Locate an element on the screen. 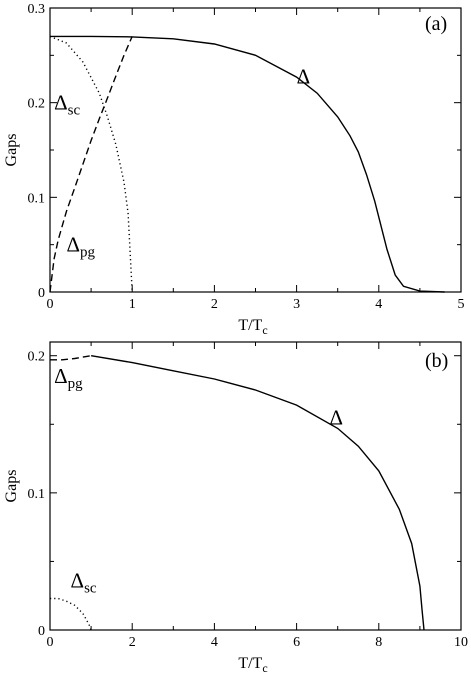 The width and height of the screenshot is (471, 674). x-tick-label: 1 is located at coordinates (132, 304).